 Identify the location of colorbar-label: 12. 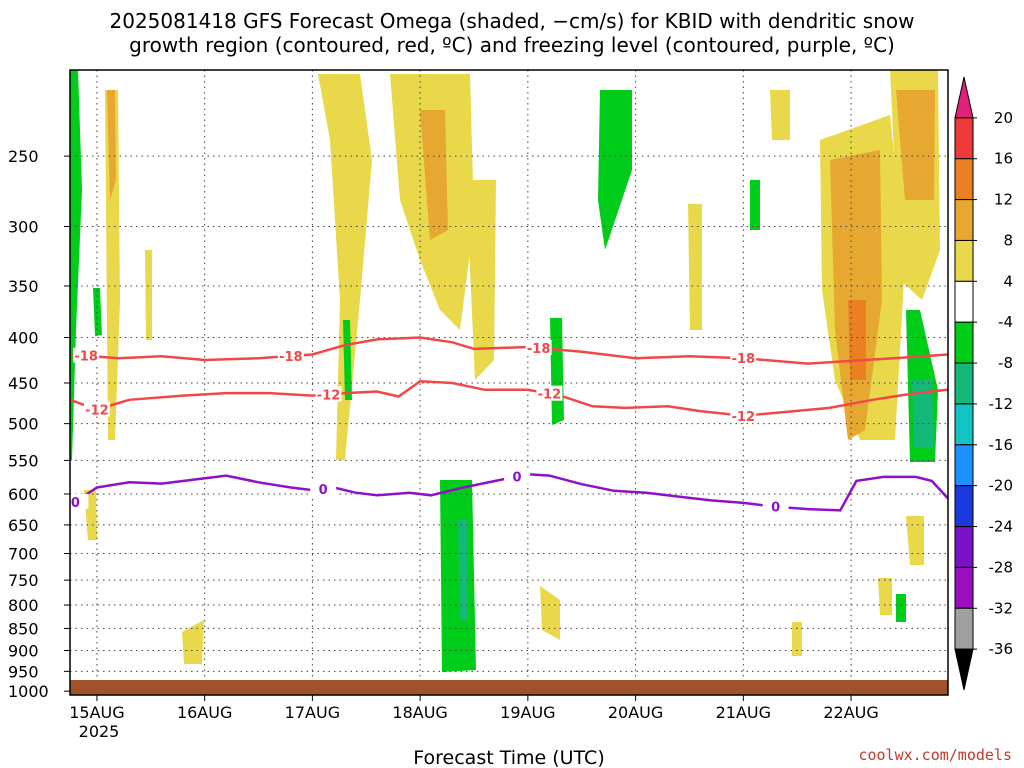
(1003, 200).